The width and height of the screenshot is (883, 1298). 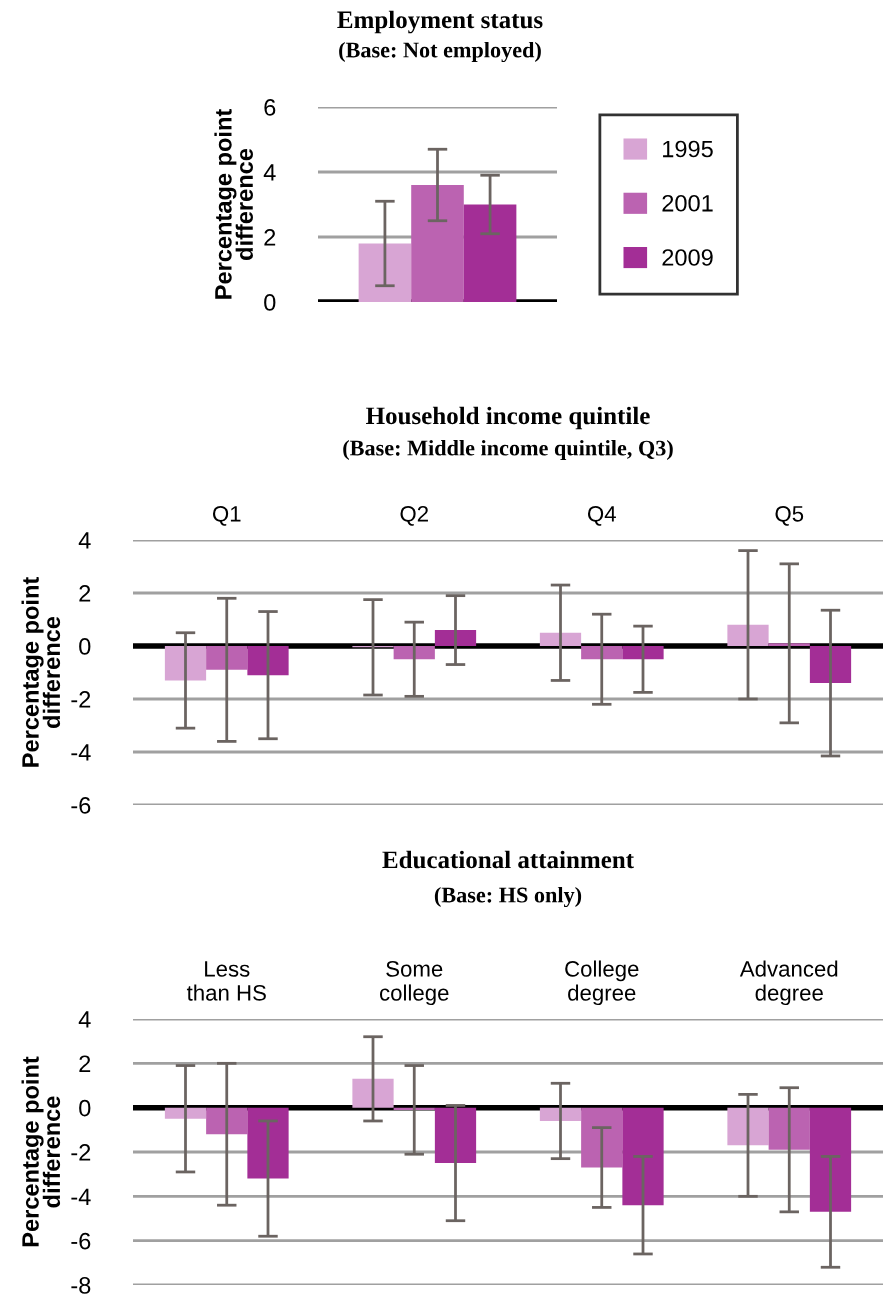 What do you see at coordinates (81, 1285) in the screenshot?
I see `y-tick-label: -8` at bounding box center [81, 1285].